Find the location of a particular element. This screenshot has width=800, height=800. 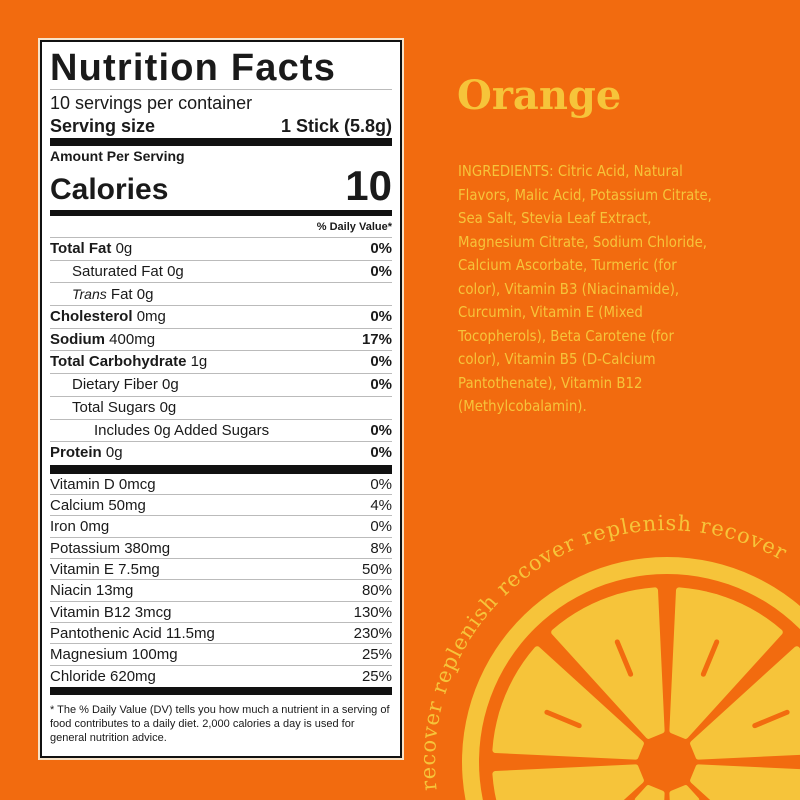

amount-per-serving: Amount Per Serving is located at coordinates (117, 156).